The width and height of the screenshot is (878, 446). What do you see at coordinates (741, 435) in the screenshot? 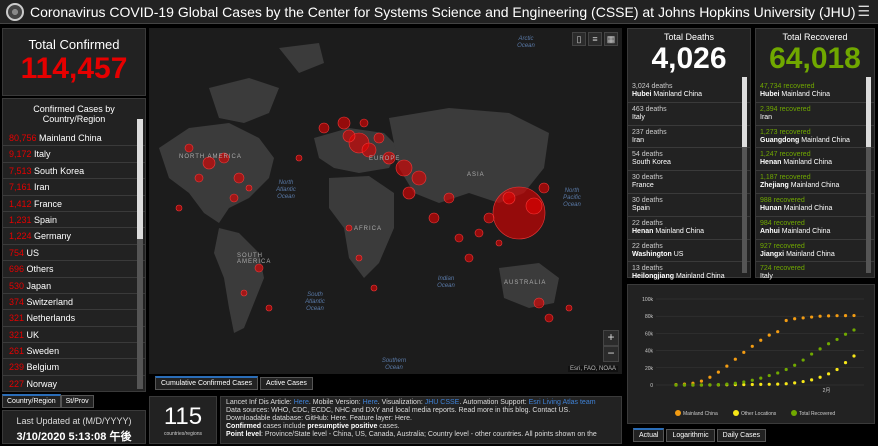
I see `tab-daily-cases: Daily Cases` at bounding box center [741, 435].